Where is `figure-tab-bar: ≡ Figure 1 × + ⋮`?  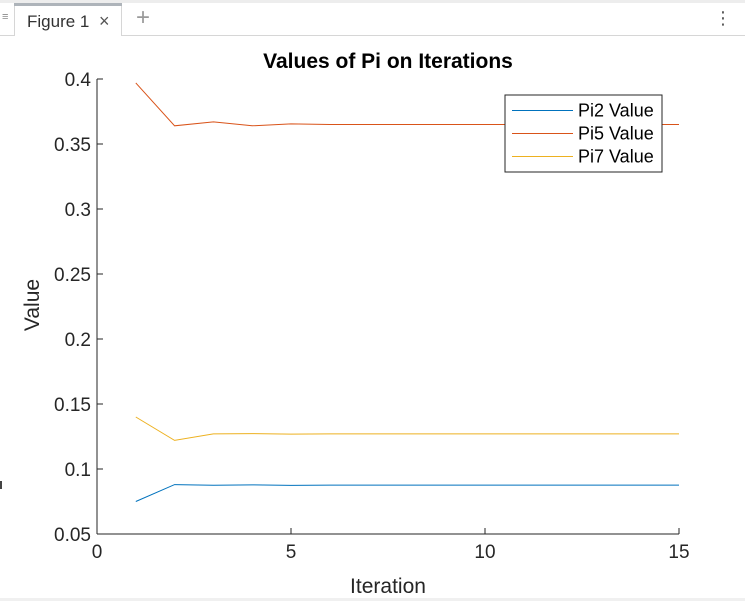 figure-tab-bar: ≡ Figure 1 × + ⋮ is located at coordinates (372, 18).